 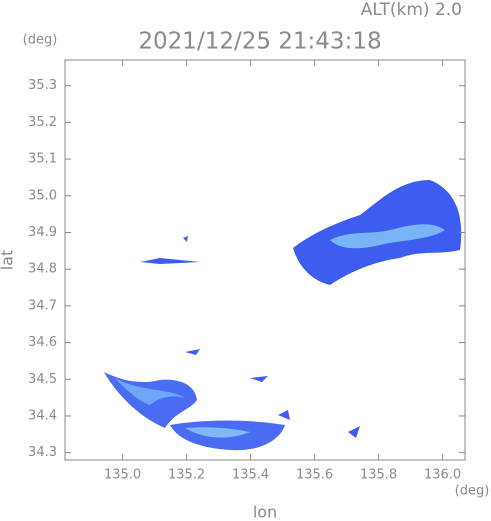 I want to click on y-tick-label: 34.3, so click(x=42, y=452).